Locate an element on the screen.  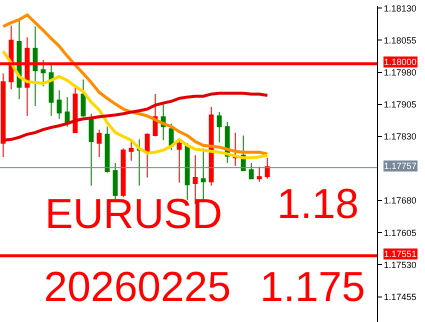
annotation: 20260225 is located at coordinates (137, 286).